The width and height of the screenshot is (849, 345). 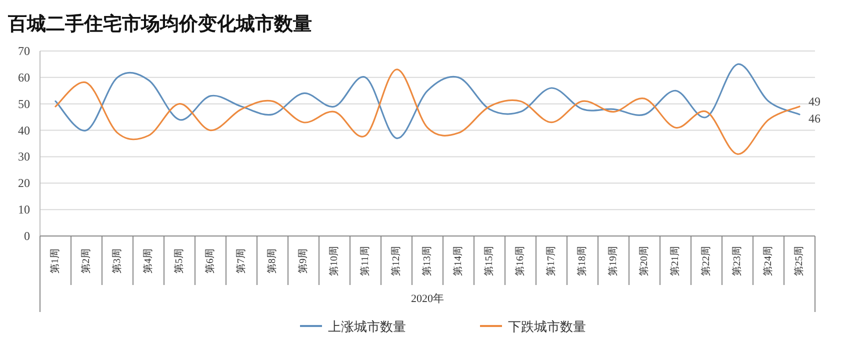 I want to click on chart-title: 百城二手住宅市场均价变化城市数量, so click(x=159, y=24).